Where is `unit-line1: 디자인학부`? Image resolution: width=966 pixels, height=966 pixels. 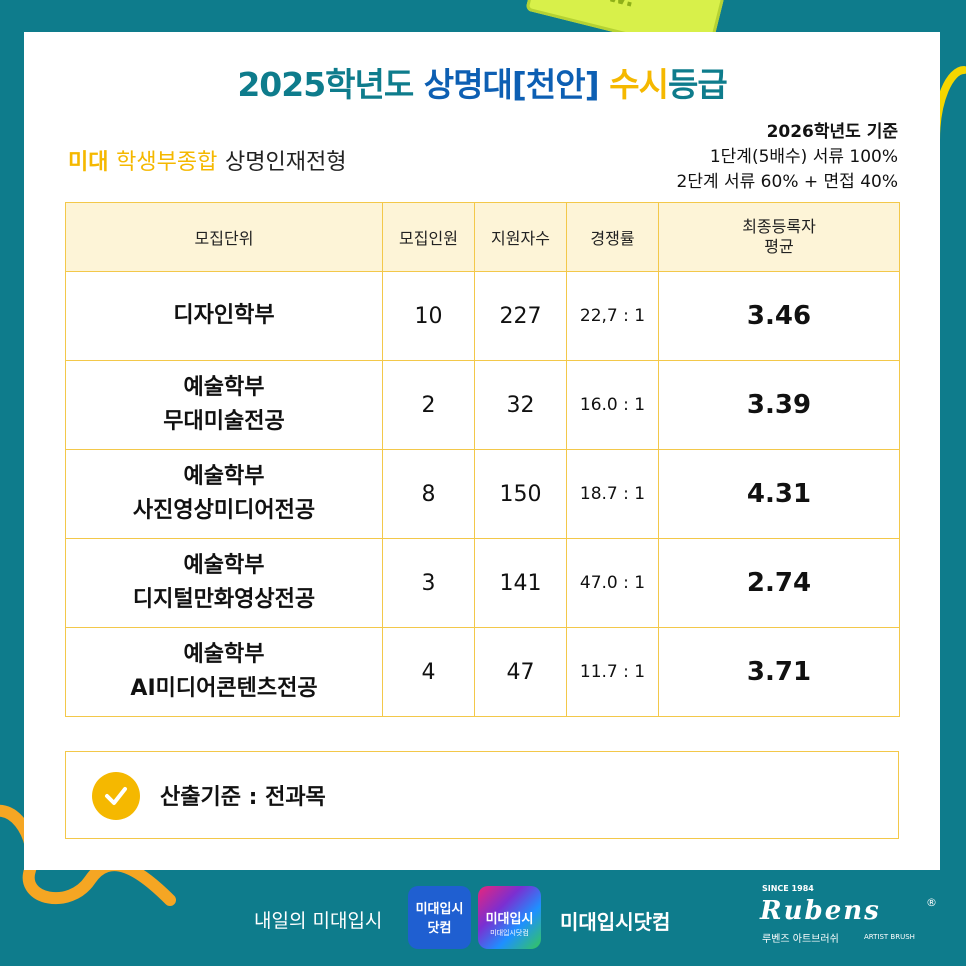 unit-line1: 디자인학부 is located at coordinates (224, 315).